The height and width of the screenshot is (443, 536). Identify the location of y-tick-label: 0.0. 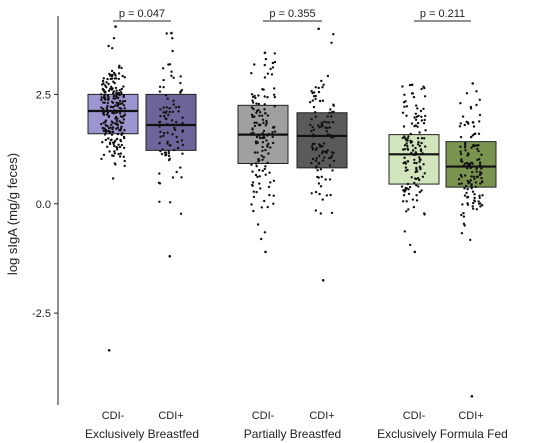
(43, 205).